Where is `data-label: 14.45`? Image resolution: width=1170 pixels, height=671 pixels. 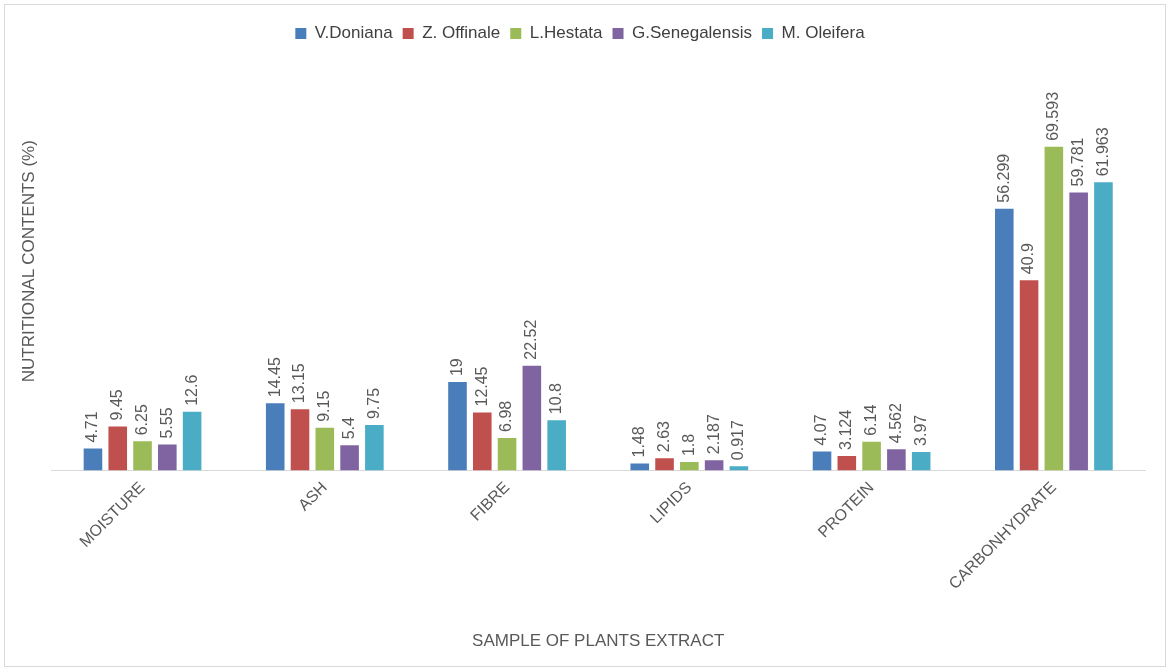
data-label: 14.45 is located at coordinates (274, 377).